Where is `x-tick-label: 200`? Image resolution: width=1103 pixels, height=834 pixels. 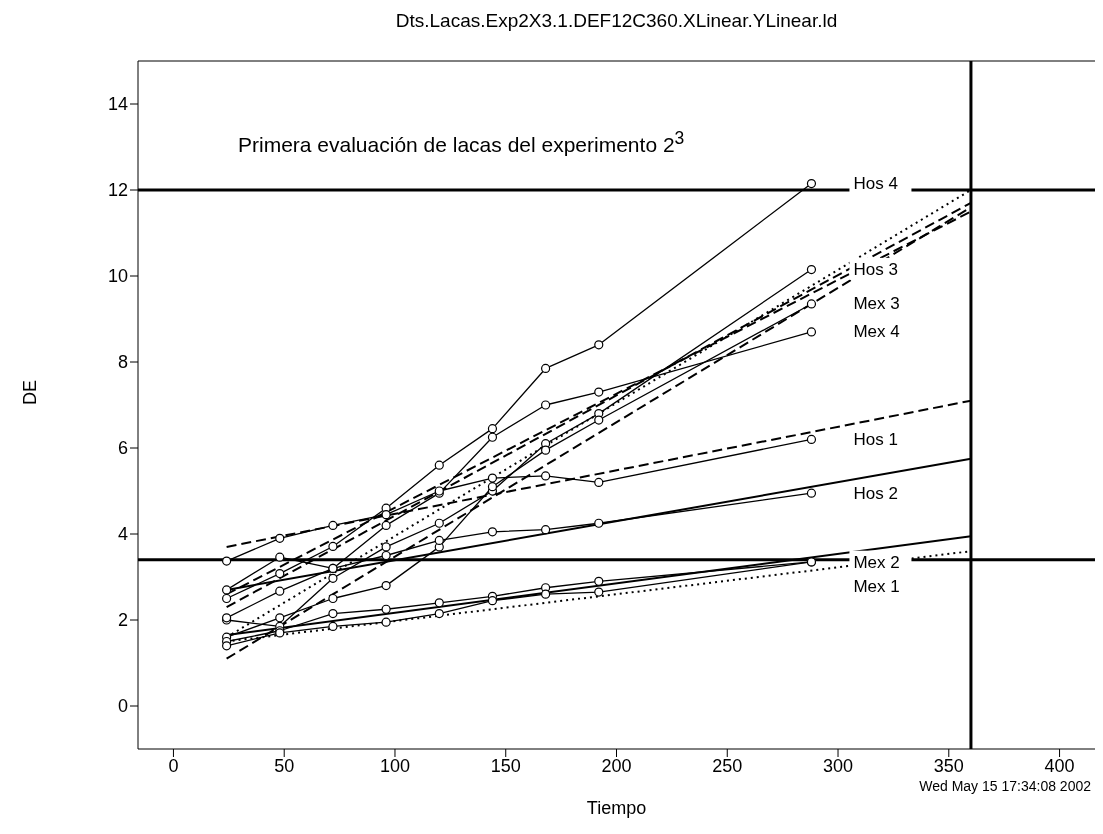
x-tick-label: 200 is located at coordinates (616, 765).